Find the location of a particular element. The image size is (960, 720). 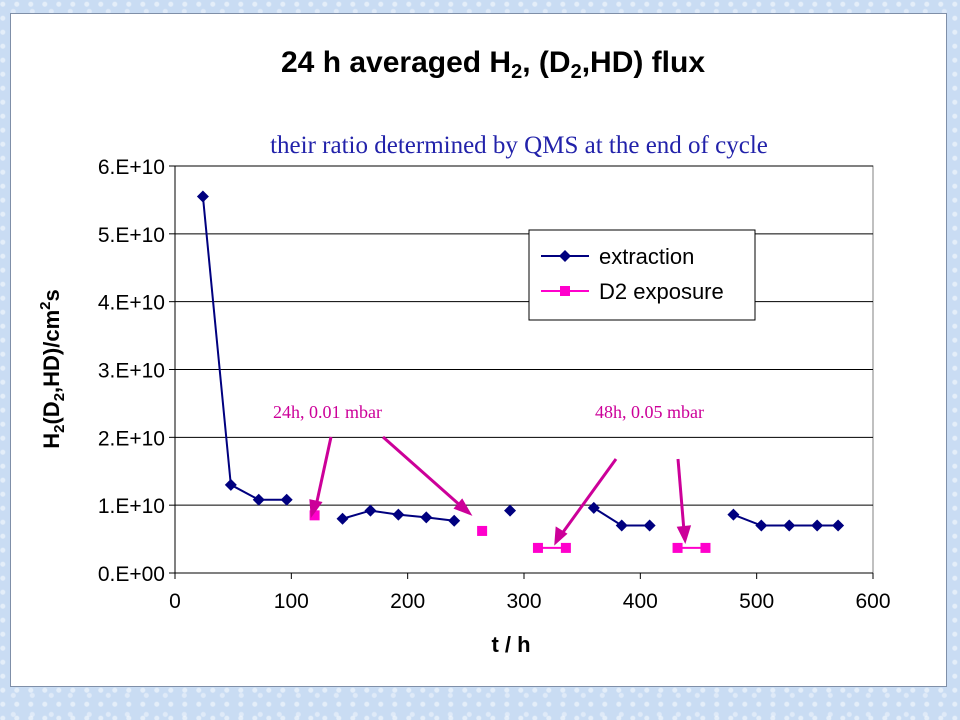

legend-label-extraction: extraction is located at coordinates (646, 256).